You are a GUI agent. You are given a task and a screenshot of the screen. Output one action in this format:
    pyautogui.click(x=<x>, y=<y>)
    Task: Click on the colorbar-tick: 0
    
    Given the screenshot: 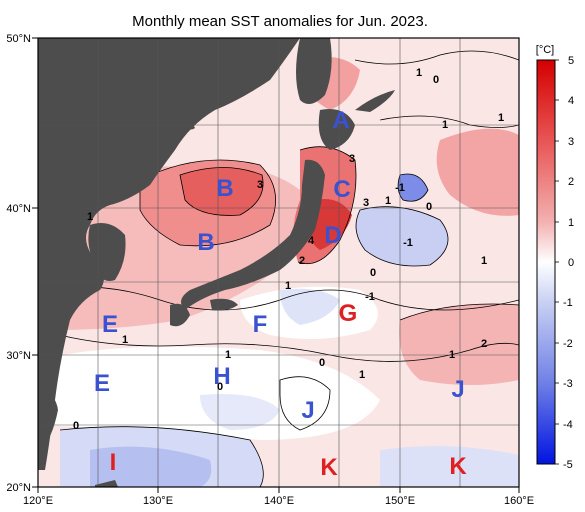 What is the action you would take?
    pyautogui.click(x=571, y=263)
    